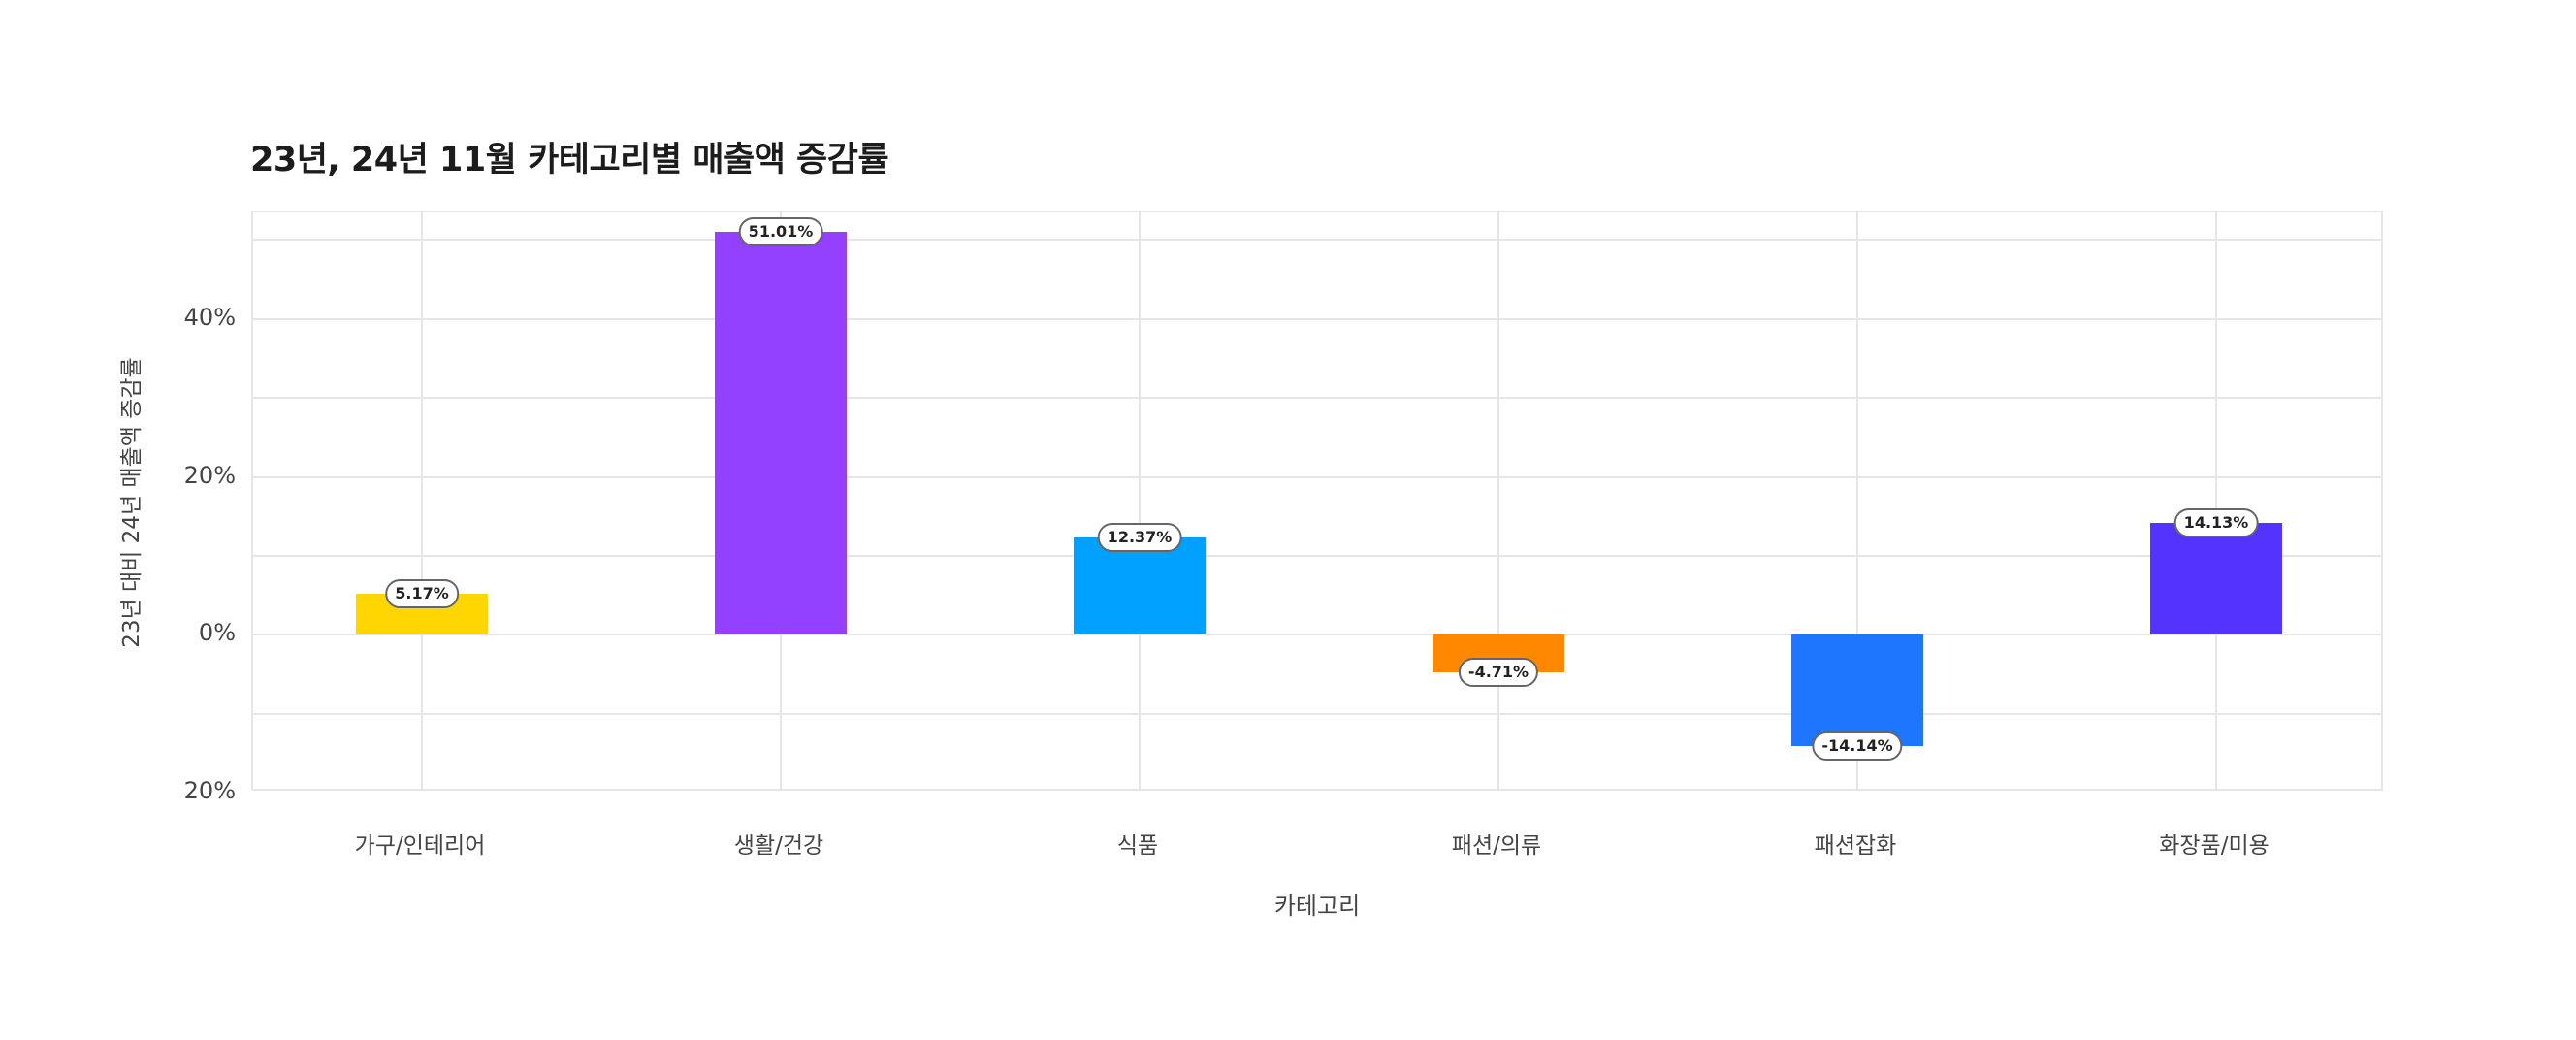 This screenshot has width=2576, height=1040. I want to click on y-tick-label: 40%, so click(209, 317).